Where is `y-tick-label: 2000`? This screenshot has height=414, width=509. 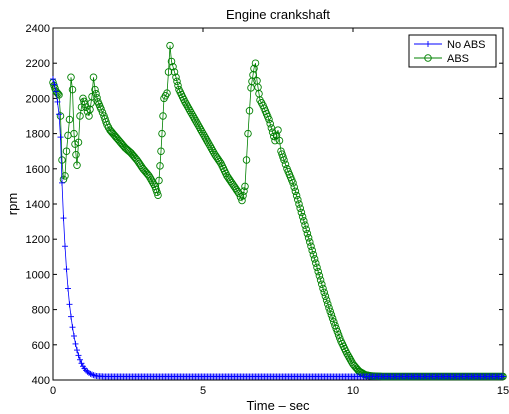
y-tick-label: 2000 is located at coordinates (38, 99).